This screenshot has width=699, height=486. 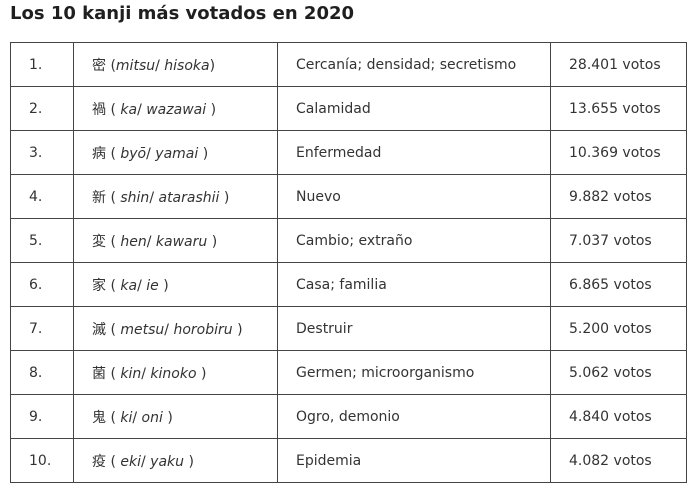 What do you see at coordinates (135, 65) in the screenshot?
I see `reading-on: mitsu` at bounding box center [135, 65].